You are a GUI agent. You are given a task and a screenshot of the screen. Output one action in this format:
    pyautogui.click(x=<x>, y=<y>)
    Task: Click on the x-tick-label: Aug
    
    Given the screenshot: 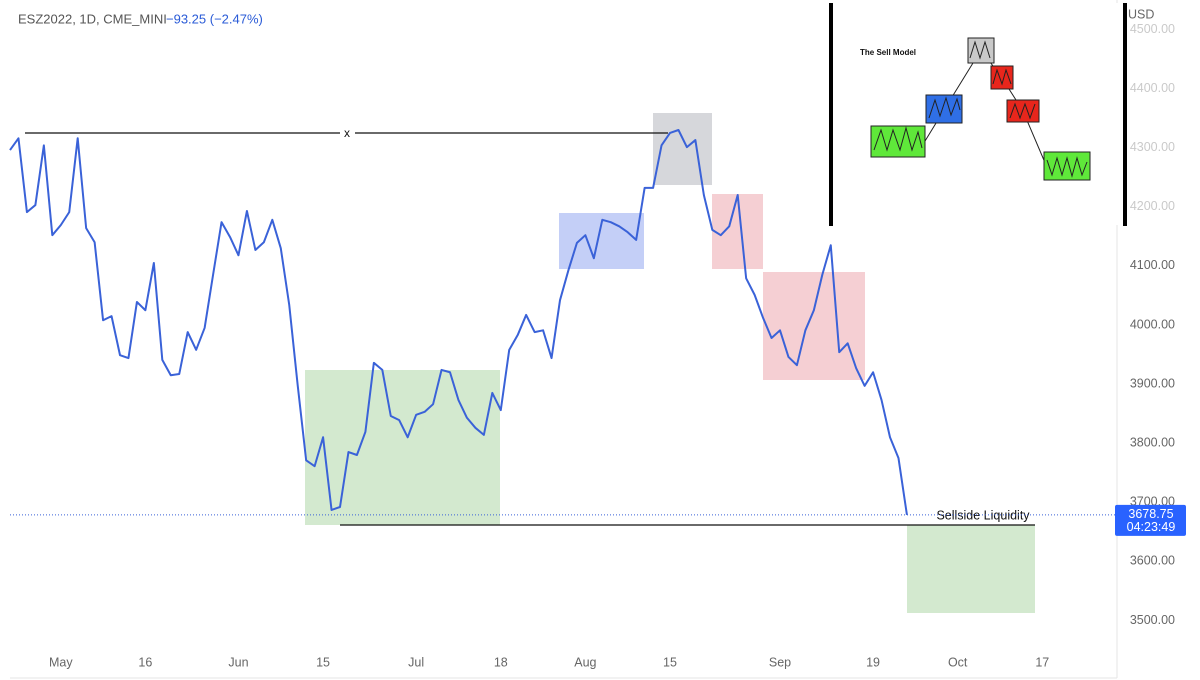 What is the action you would take?
    pyautogui.click(x=585, y=662)
    